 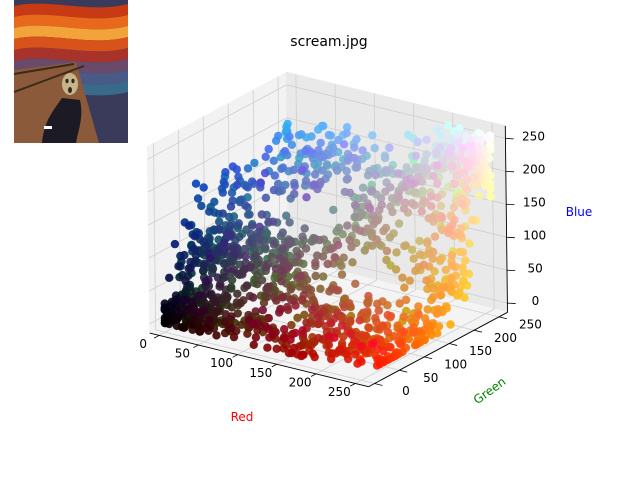 I want to click on z-tick-label: 150, so click(x=534, y=202).